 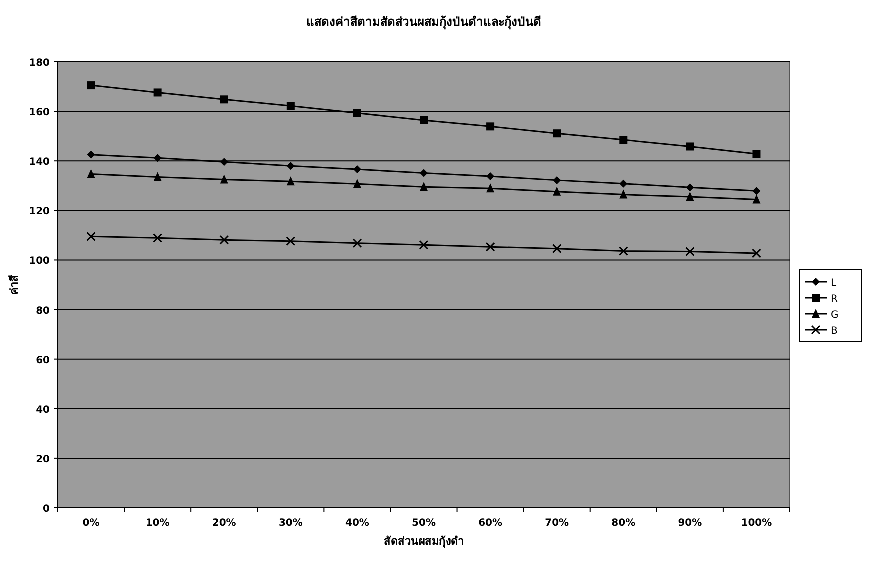 What do you see at coordinates (46, 509) in the screenshot?
I see `y-tick-label: 0` at bounding box center [46, 509].